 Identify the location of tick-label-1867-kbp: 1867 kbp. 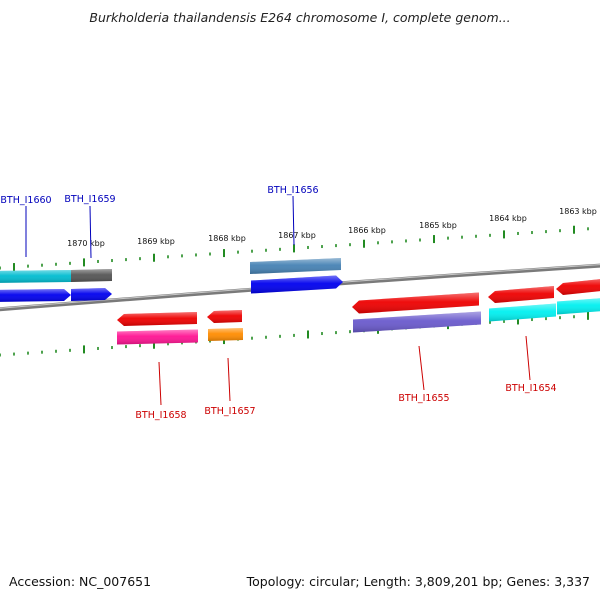
(297, 235).